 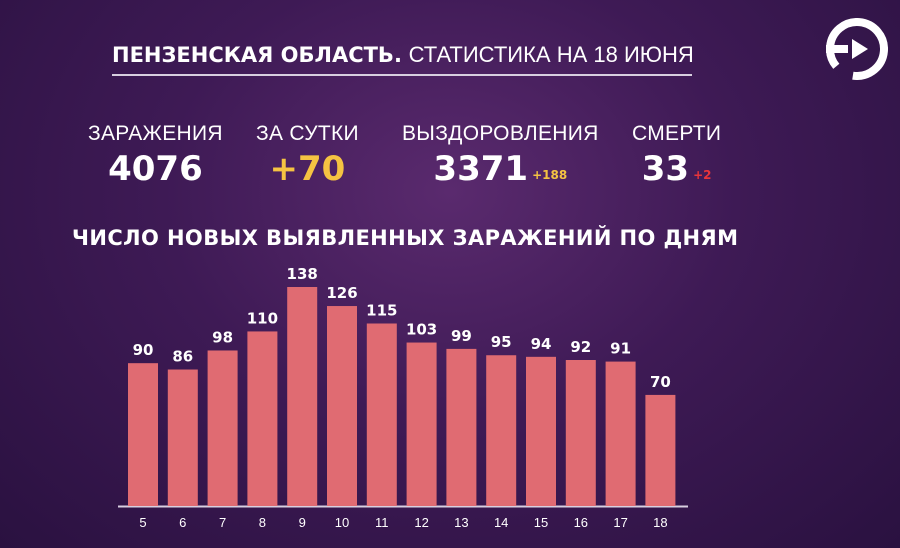 I want to click on data-label-day-12: 103, so click(x=421, y=330).